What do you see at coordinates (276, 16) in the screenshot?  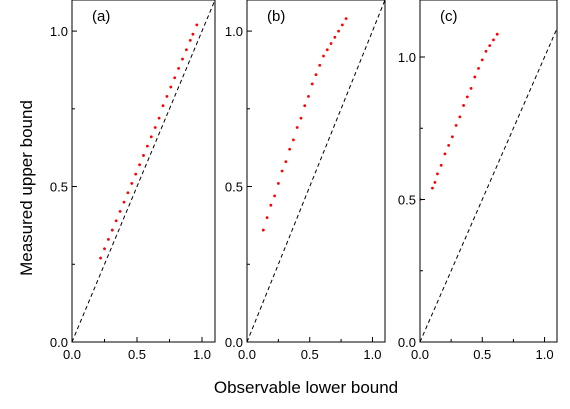 I see `panel-label: (b)` at bounding box center [276, 16].